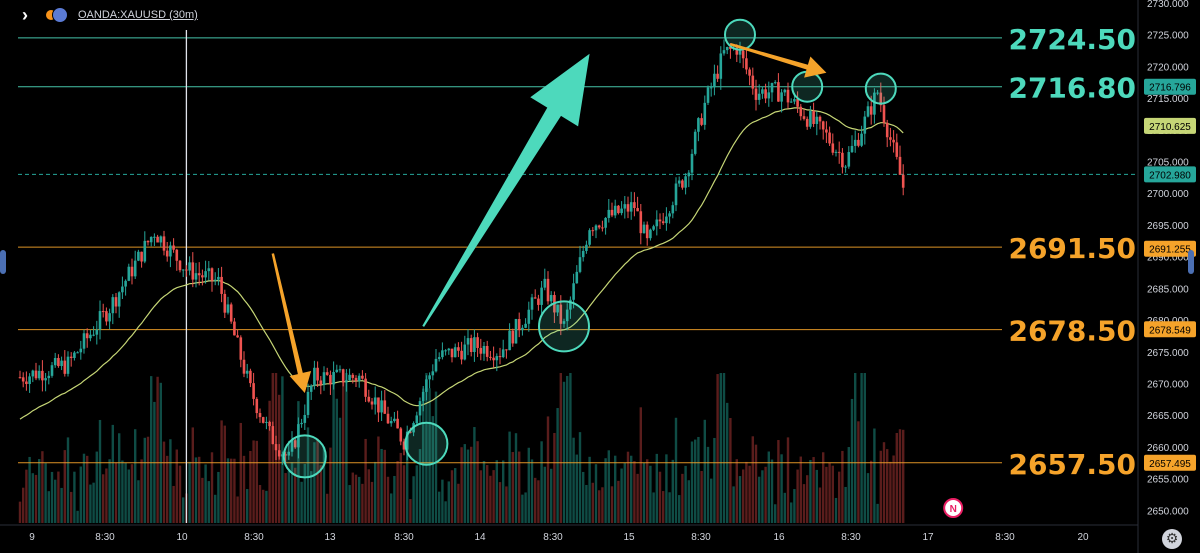  Describe the element at coordinates (3, 262) in the screenshot. I see `left-panel-handle` at that location.